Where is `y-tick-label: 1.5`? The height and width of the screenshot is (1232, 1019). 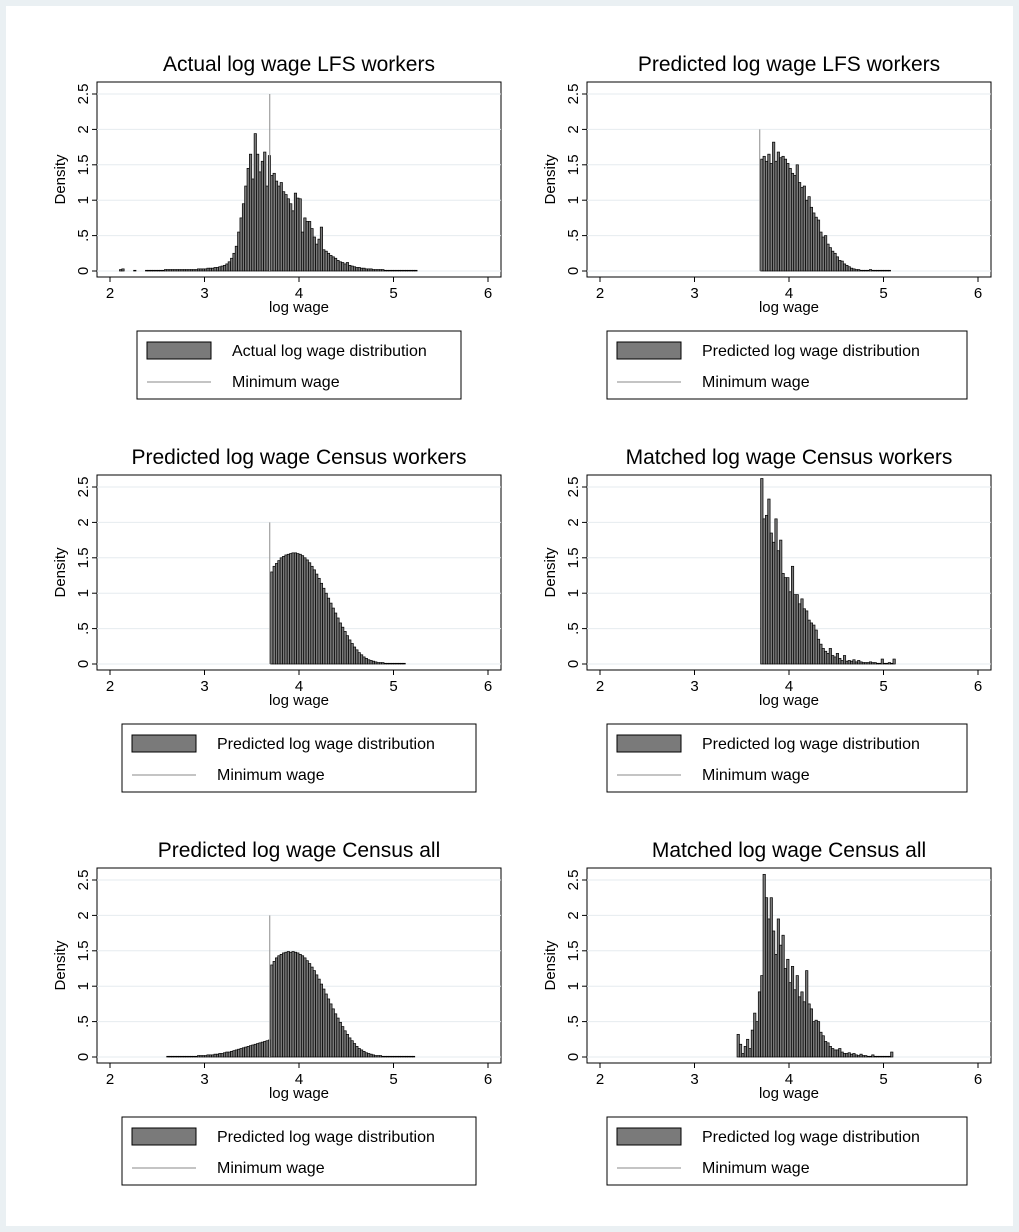
y-tick-label: 1.5 is located at coordinates (573, 164).